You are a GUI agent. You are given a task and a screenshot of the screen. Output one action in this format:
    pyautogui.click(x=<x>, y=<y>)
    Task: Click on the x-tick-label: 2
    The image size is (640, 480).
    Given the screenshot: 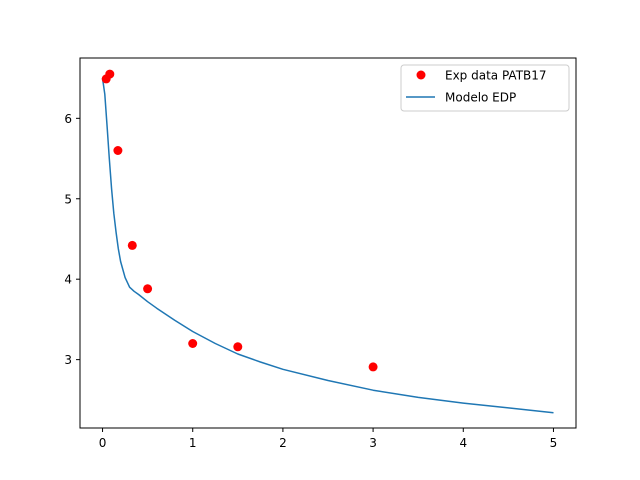 What is the action you would take?
    pyautogui.click(x=283, y=443)
    